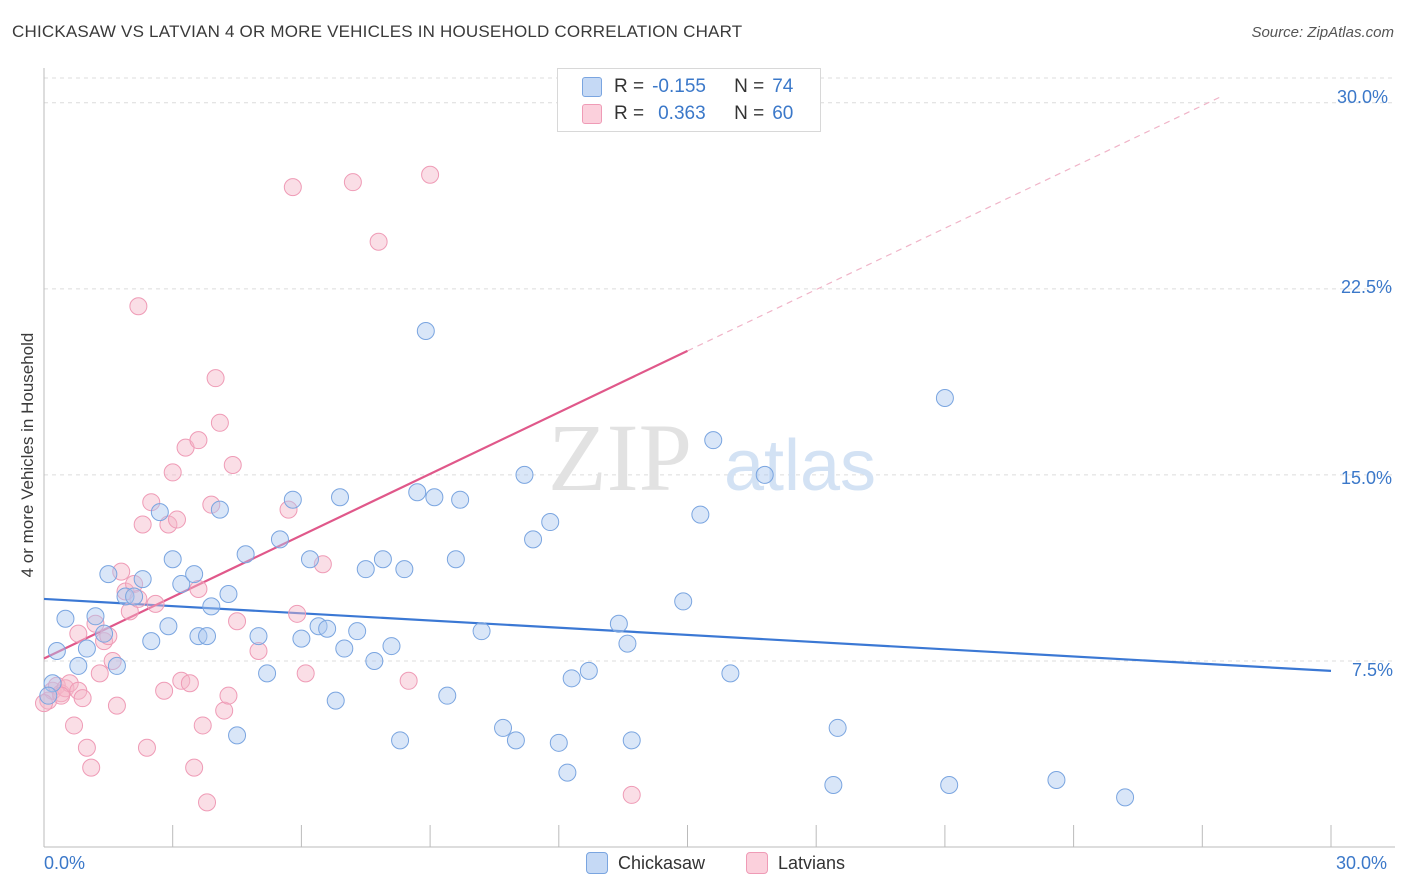  What do you see at coordinates (749, 86) in the screenshot?
I see `legend-n-label: N =` at bounding box center [749, 86].